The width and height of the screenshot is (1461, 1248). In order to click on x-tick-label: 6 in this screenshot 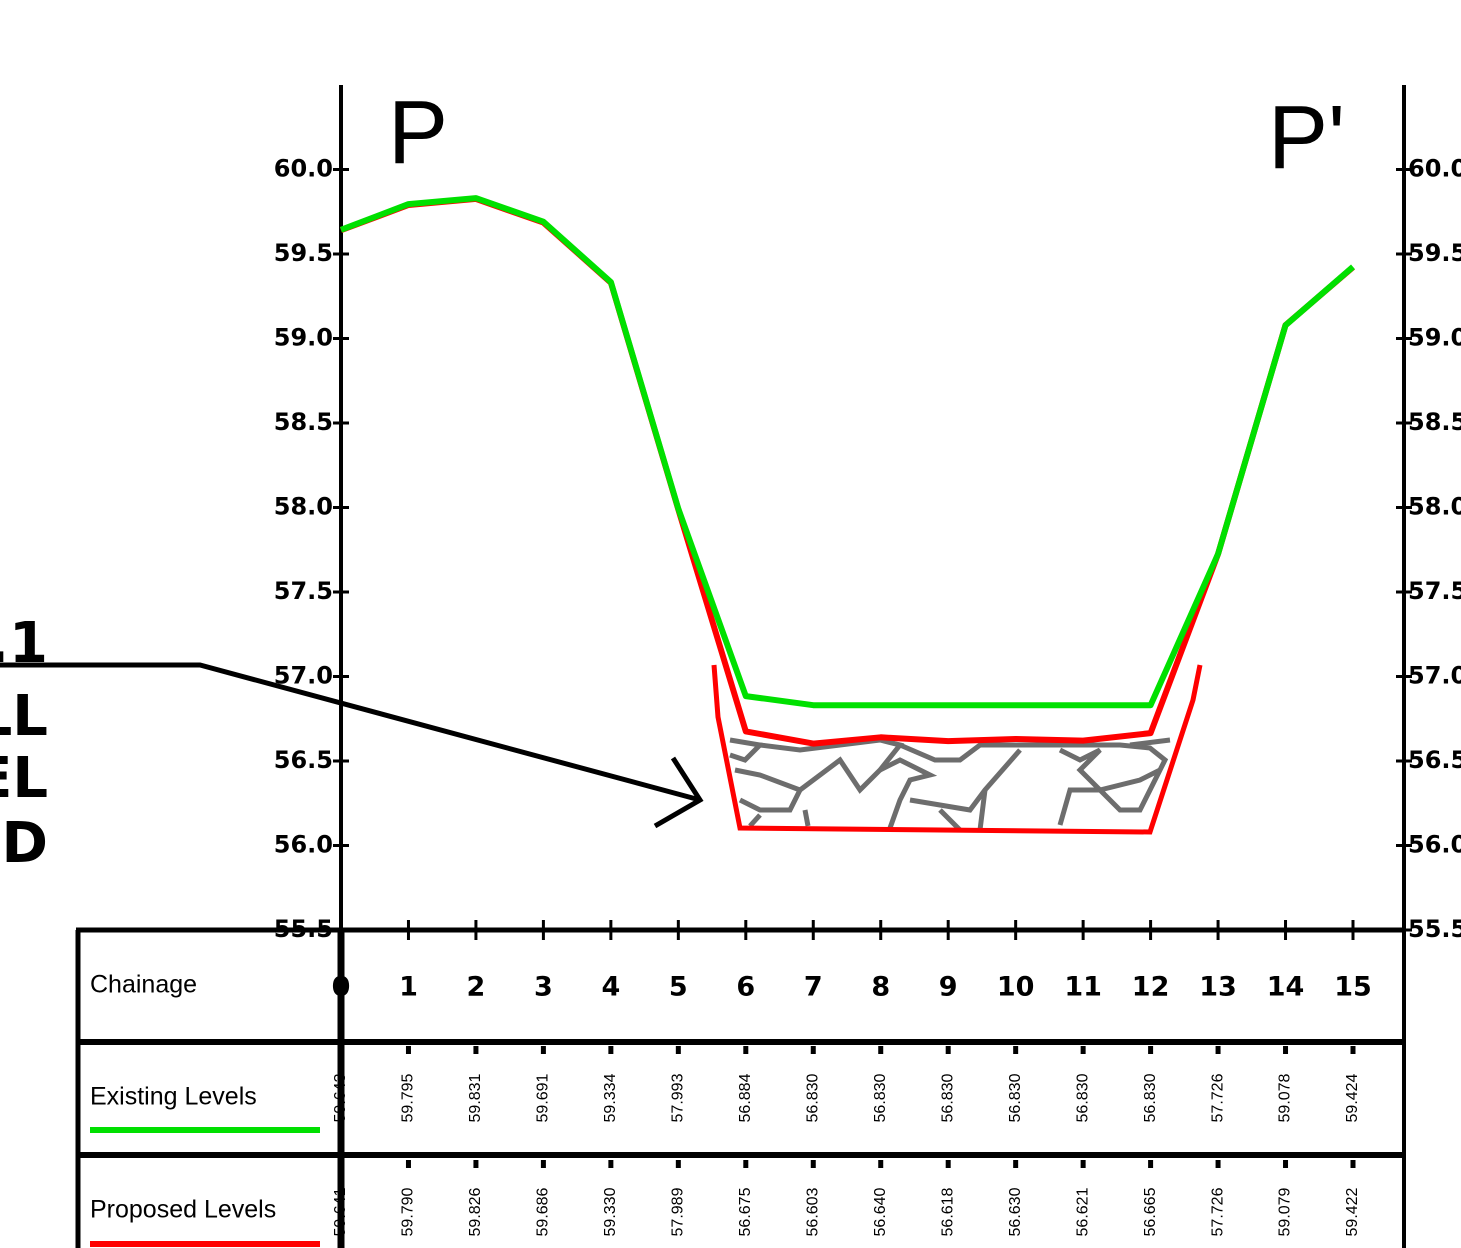, I will do `click(745, 987)`.